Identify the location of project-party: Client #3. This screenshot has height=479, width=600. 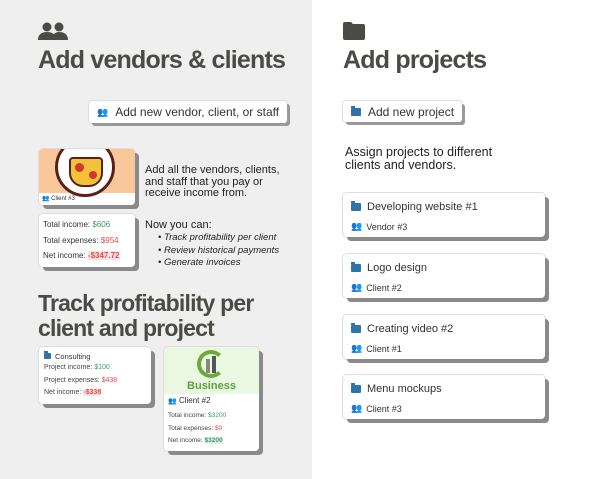
(384, 408).